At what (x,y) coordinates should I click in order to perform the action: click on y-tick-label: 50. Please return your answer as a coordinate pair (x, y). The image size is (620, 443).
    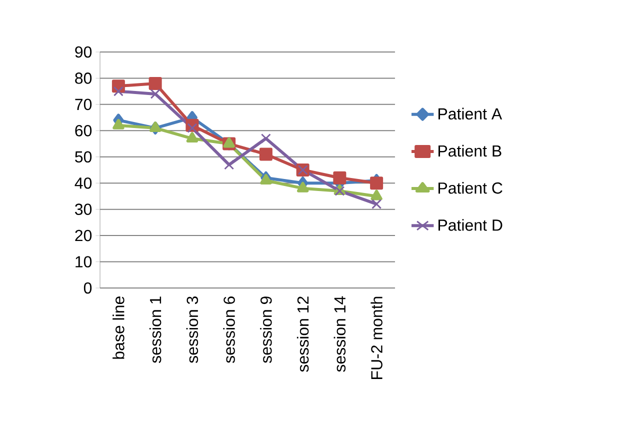
    Looking at the image, I should click on (83, 157).